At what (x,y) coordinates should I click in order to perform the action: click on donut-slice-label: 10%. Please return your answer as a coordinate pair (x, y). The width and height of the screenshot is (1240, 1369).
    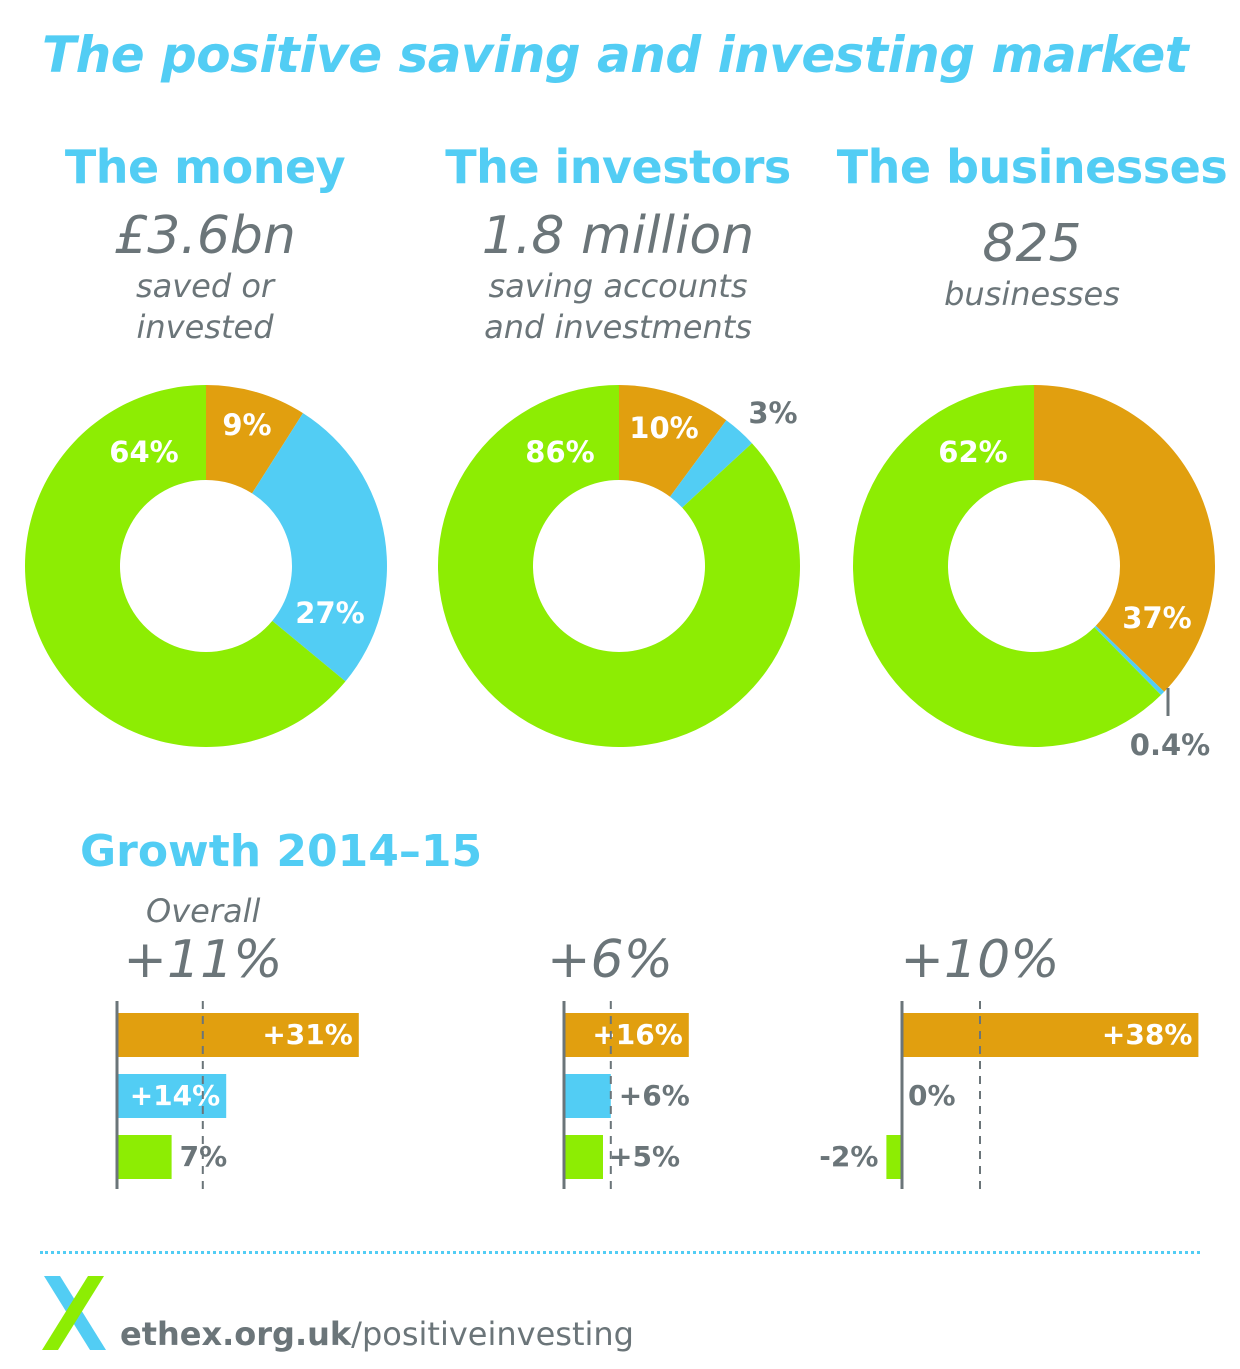
    Looking at the image, I should click on (663, 428).